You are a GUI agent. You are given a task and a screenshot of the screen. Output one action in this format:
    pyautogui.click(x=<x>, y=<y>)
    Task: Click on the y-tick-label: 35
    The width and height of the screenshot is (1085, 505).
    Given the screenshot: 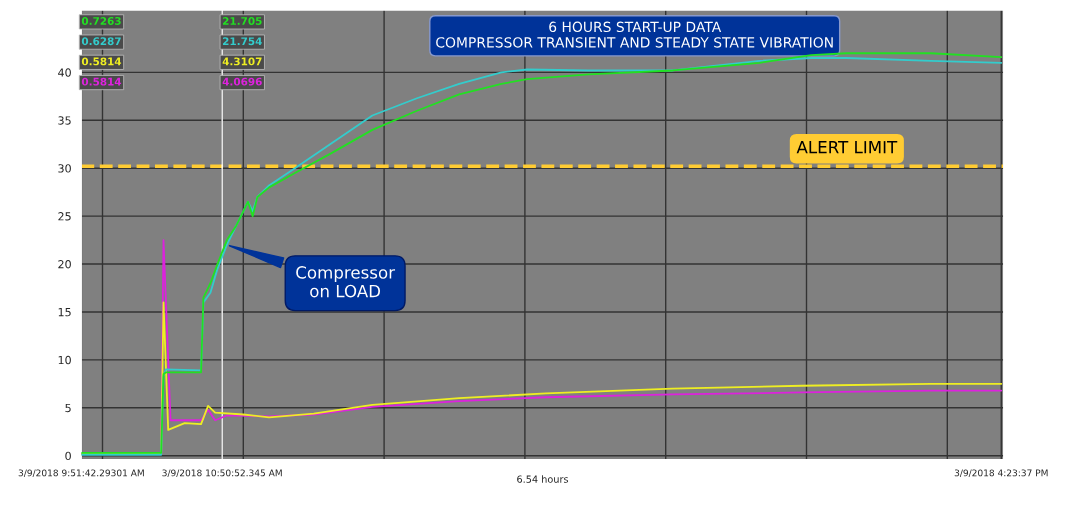 What is the action you would take?
    pyautogui.click(x=64, y=120)
    